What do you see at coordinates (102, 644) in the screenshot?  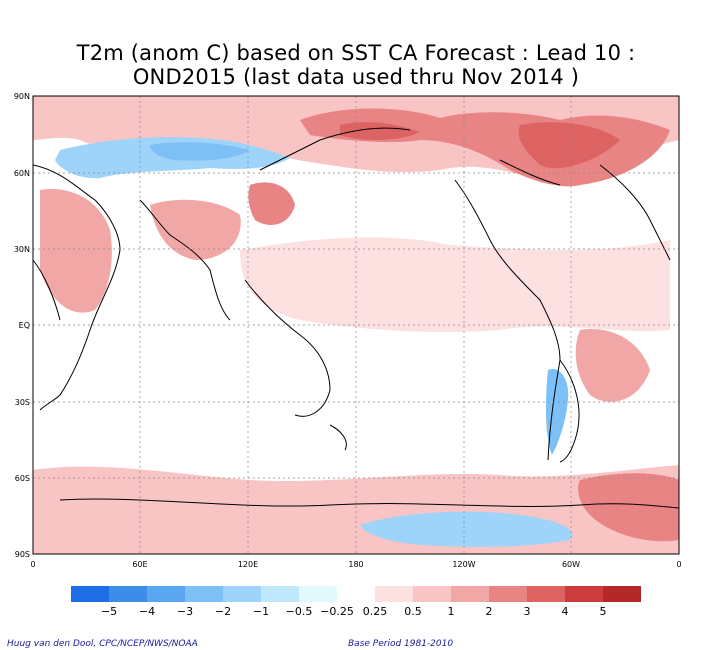 I see `credit-author: Huug van den Dool, CPC/NCEP/NWS/NOAA` at bounding box center [102, 644].